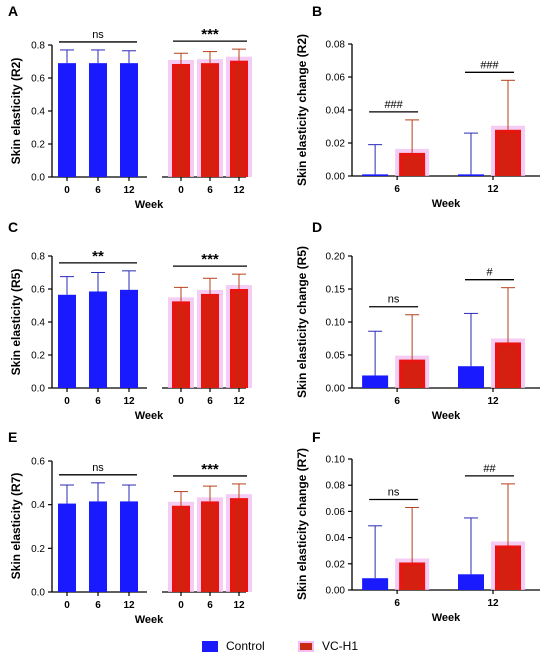 The image size is (550, 658). What do you see at coordinates (340, 646) in the screenshot?
I see `legend-label-vc-h1: VC-H1` at bounding box center [340, 646].